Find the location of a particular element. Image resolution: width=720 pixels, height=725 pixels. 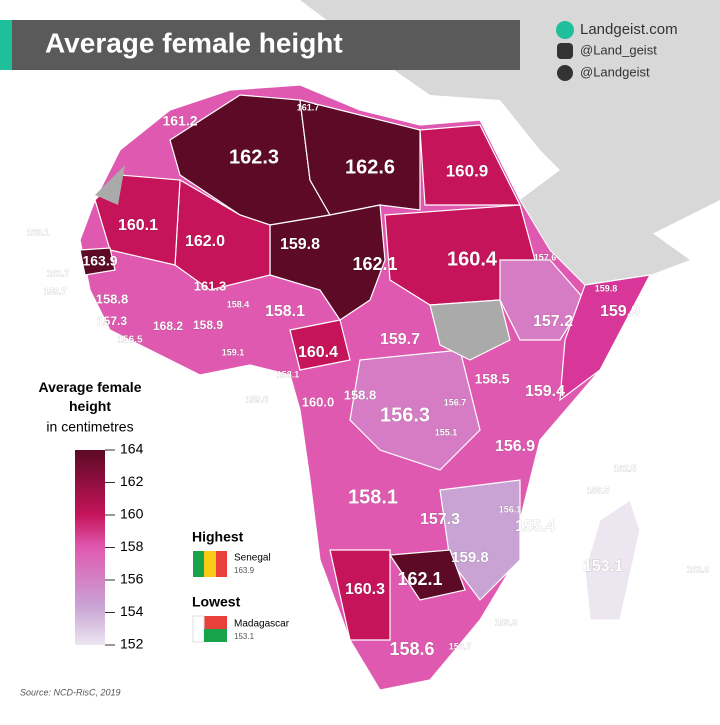

title: Average female height is located at coordinates (194, 42).